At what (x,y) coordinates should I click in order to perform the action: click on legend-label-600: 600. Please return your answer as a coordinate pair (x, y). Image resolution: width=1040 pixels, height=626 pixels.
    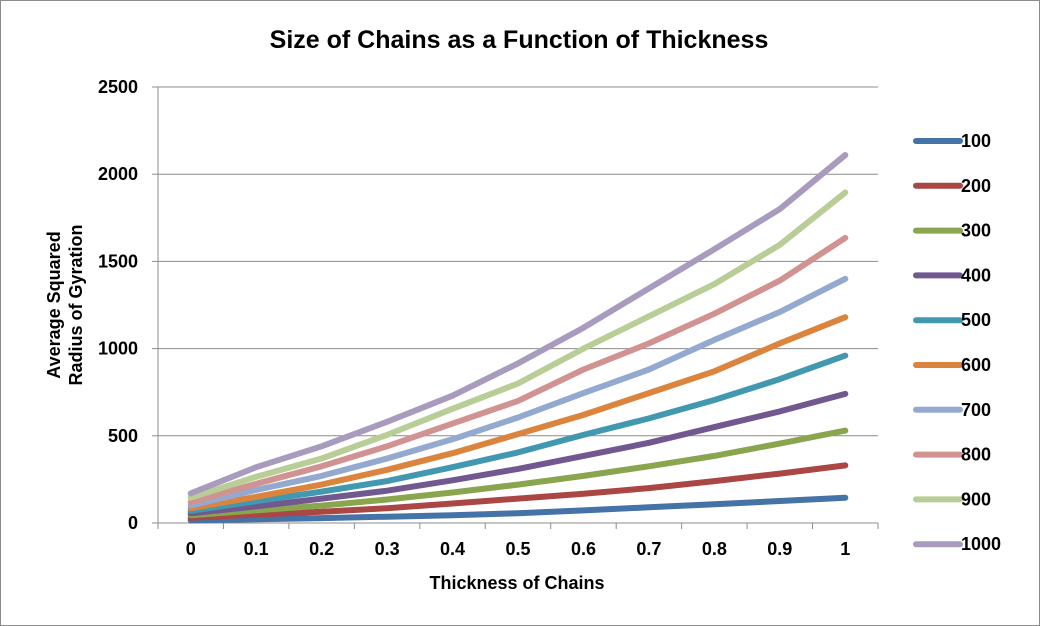
    Looking at the image, I should click on (976, 365).